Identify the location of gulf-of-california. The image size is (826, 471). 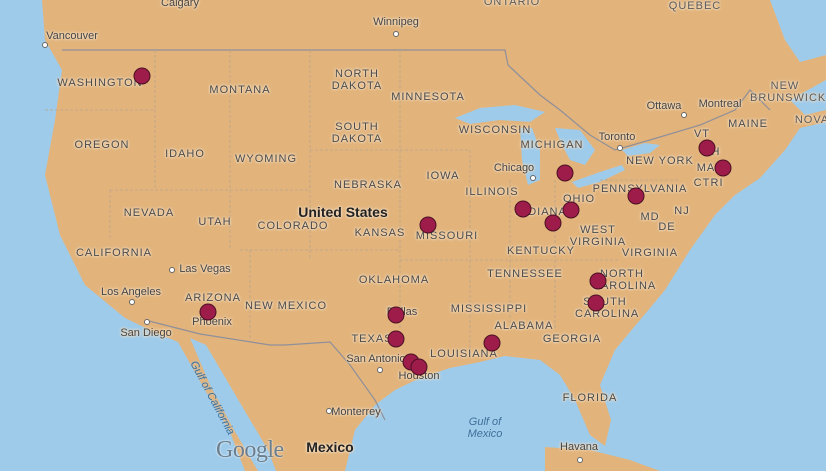
(233, 404).